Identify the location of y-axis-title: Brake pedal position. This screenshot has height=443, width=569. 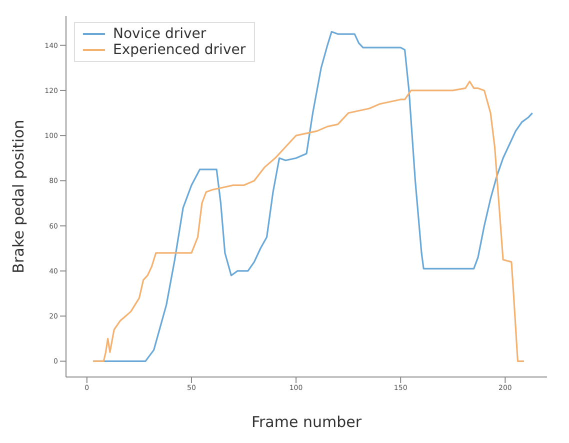
(18, 197).